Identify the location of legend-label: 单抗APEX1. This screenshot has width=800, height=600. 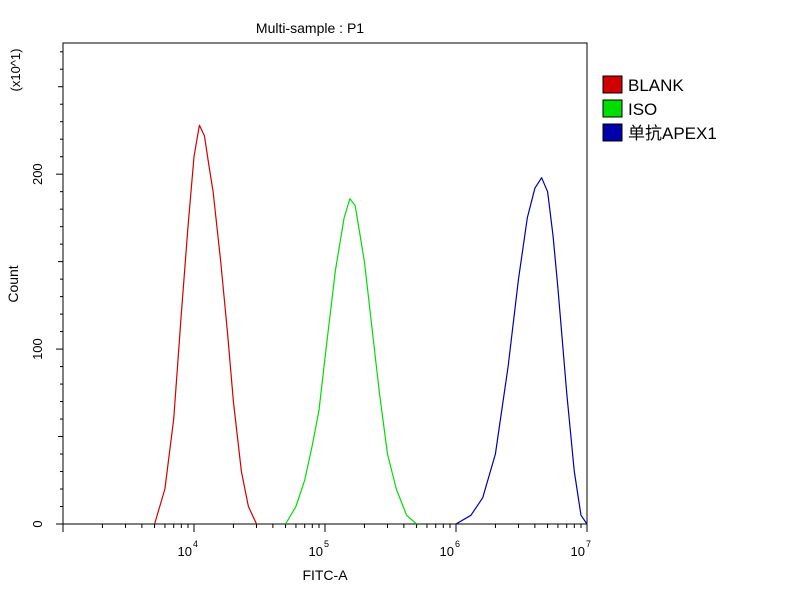
(672, 133).